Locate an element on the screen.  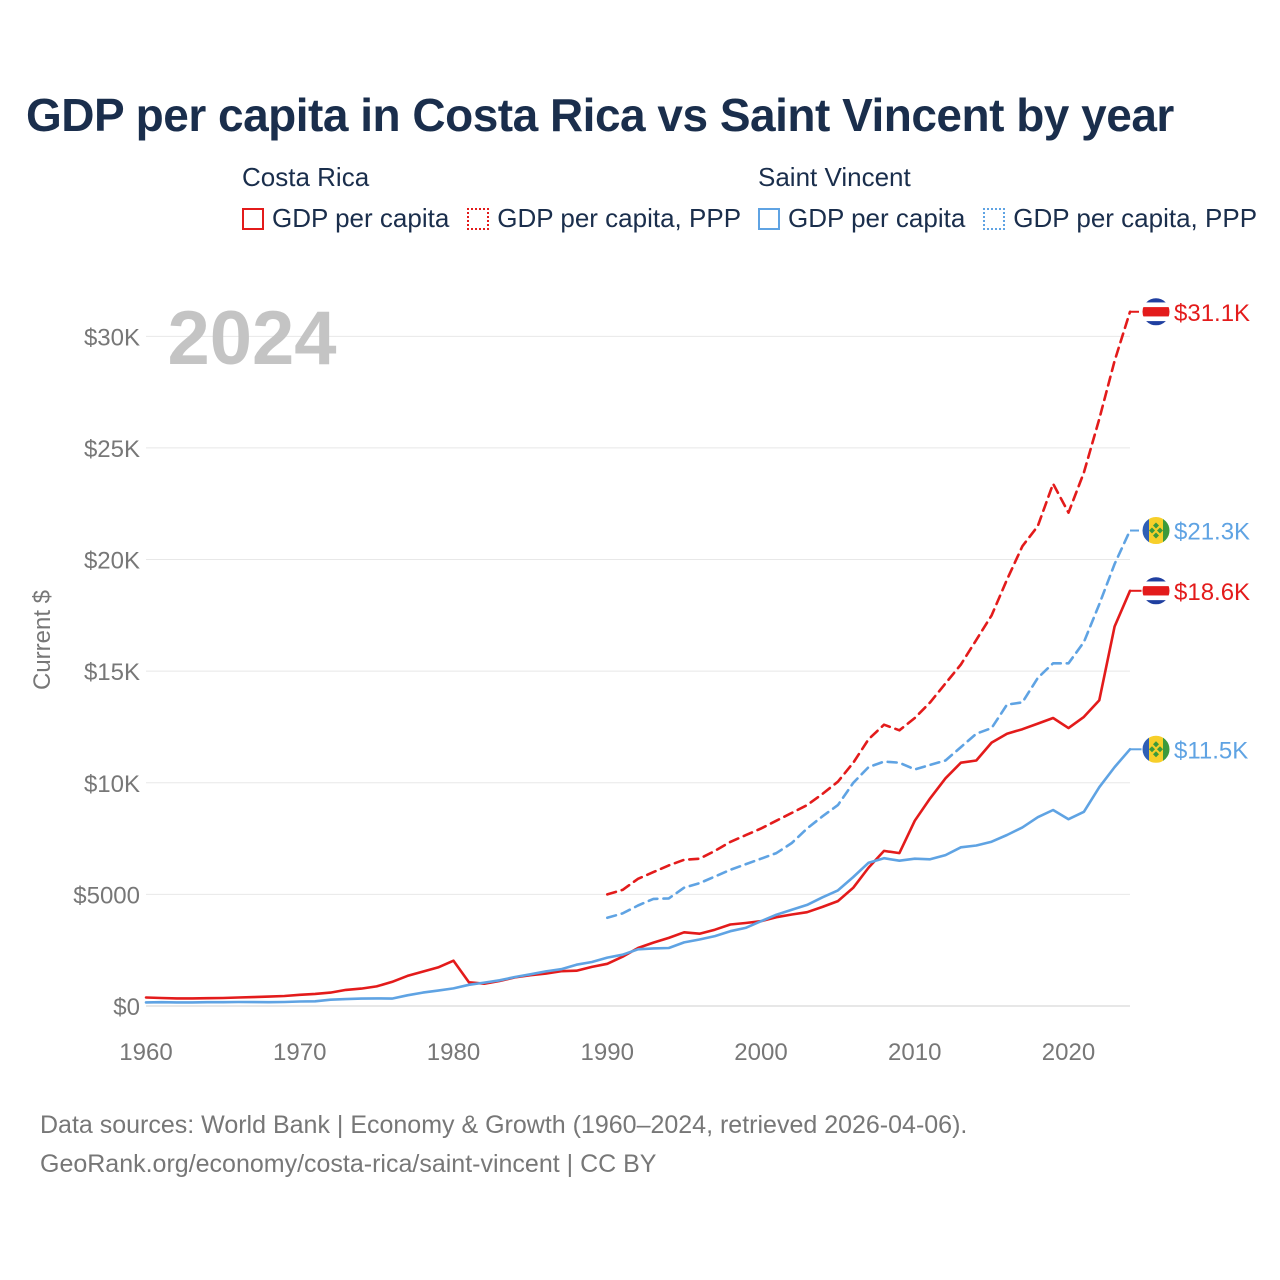
x-tick-label: 2020 is located at coordinates (1068, 1052).